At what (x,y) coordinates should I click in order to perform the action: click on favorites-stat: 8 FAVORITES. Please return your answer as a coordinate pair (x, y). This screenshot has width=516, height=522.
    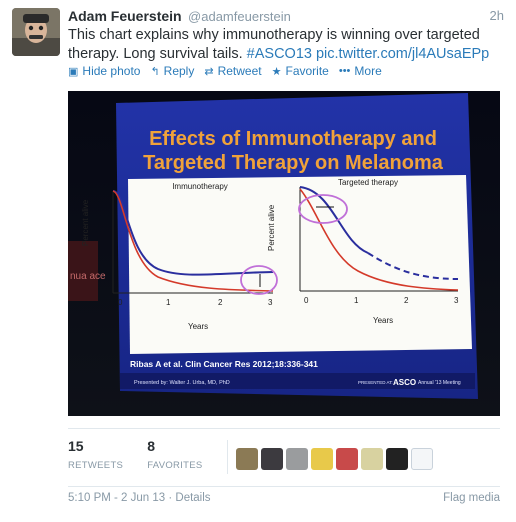
    Looking at the image, I should click on (174, 458).